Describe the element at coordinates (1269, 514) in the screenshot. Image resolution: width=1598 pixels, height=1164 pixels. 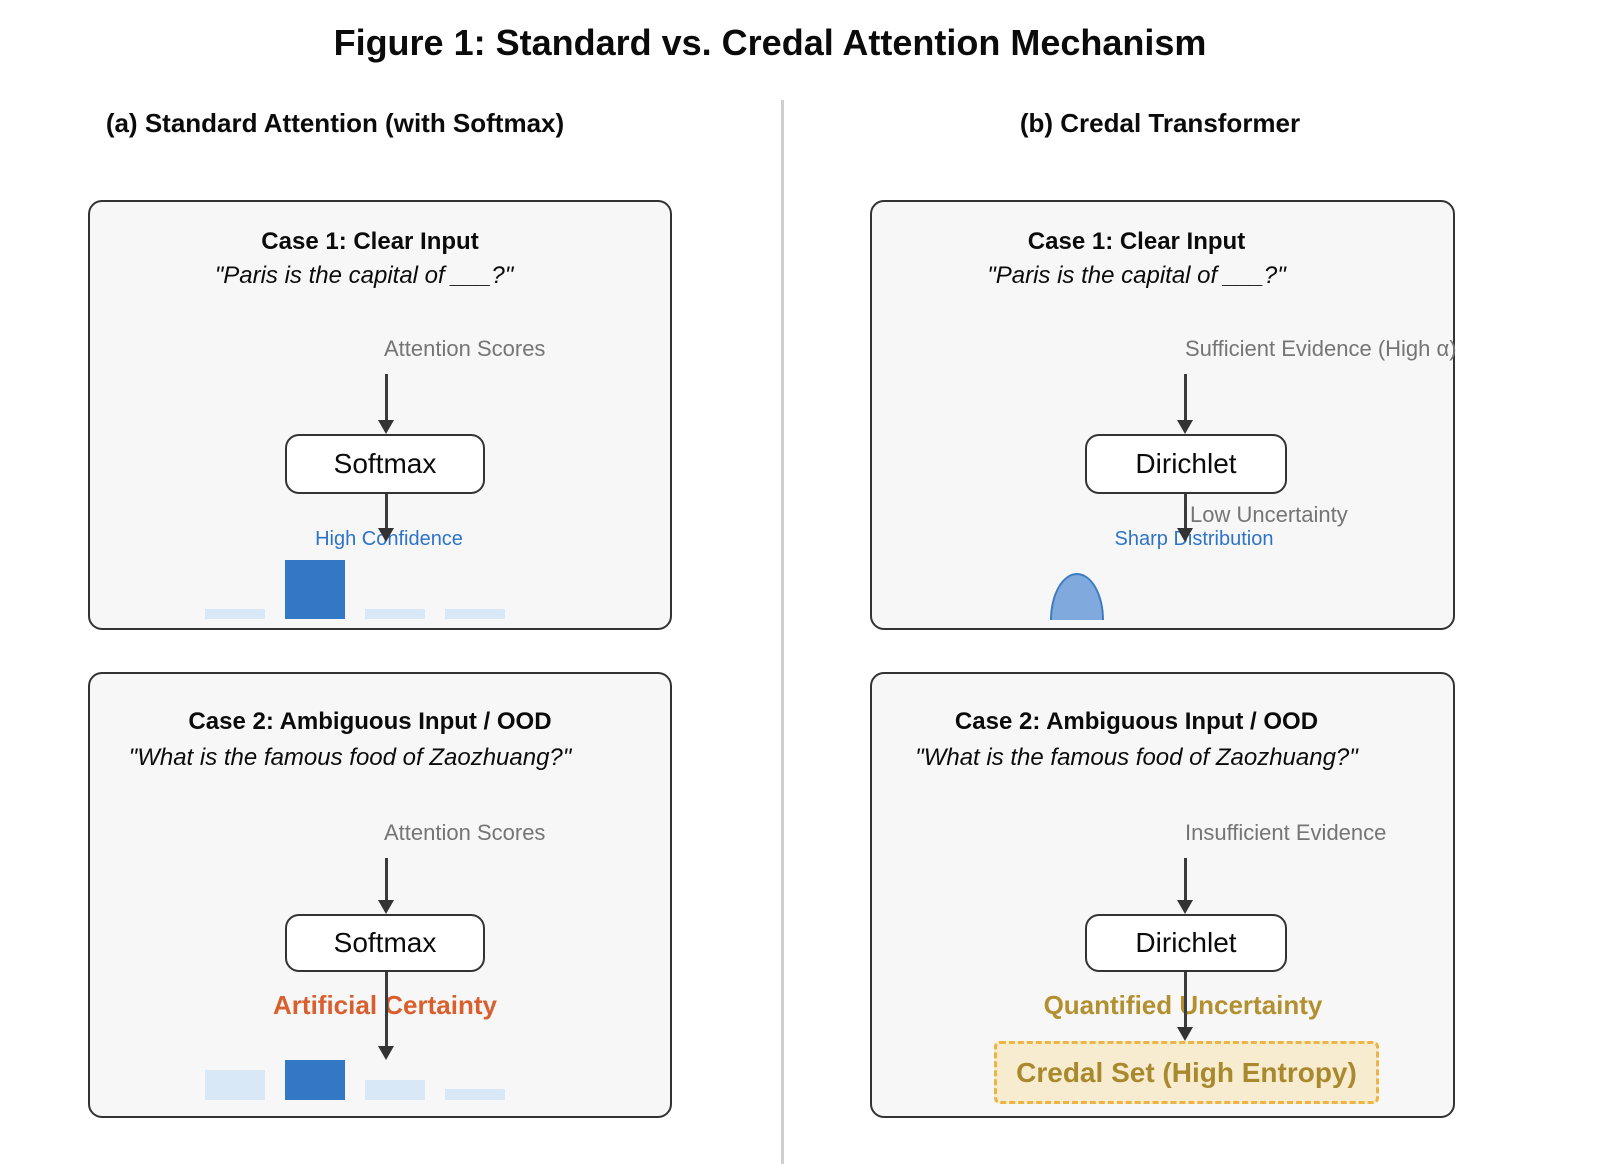
I see `edge-label-low-uncertainty: Low Uncertainty` at that location.